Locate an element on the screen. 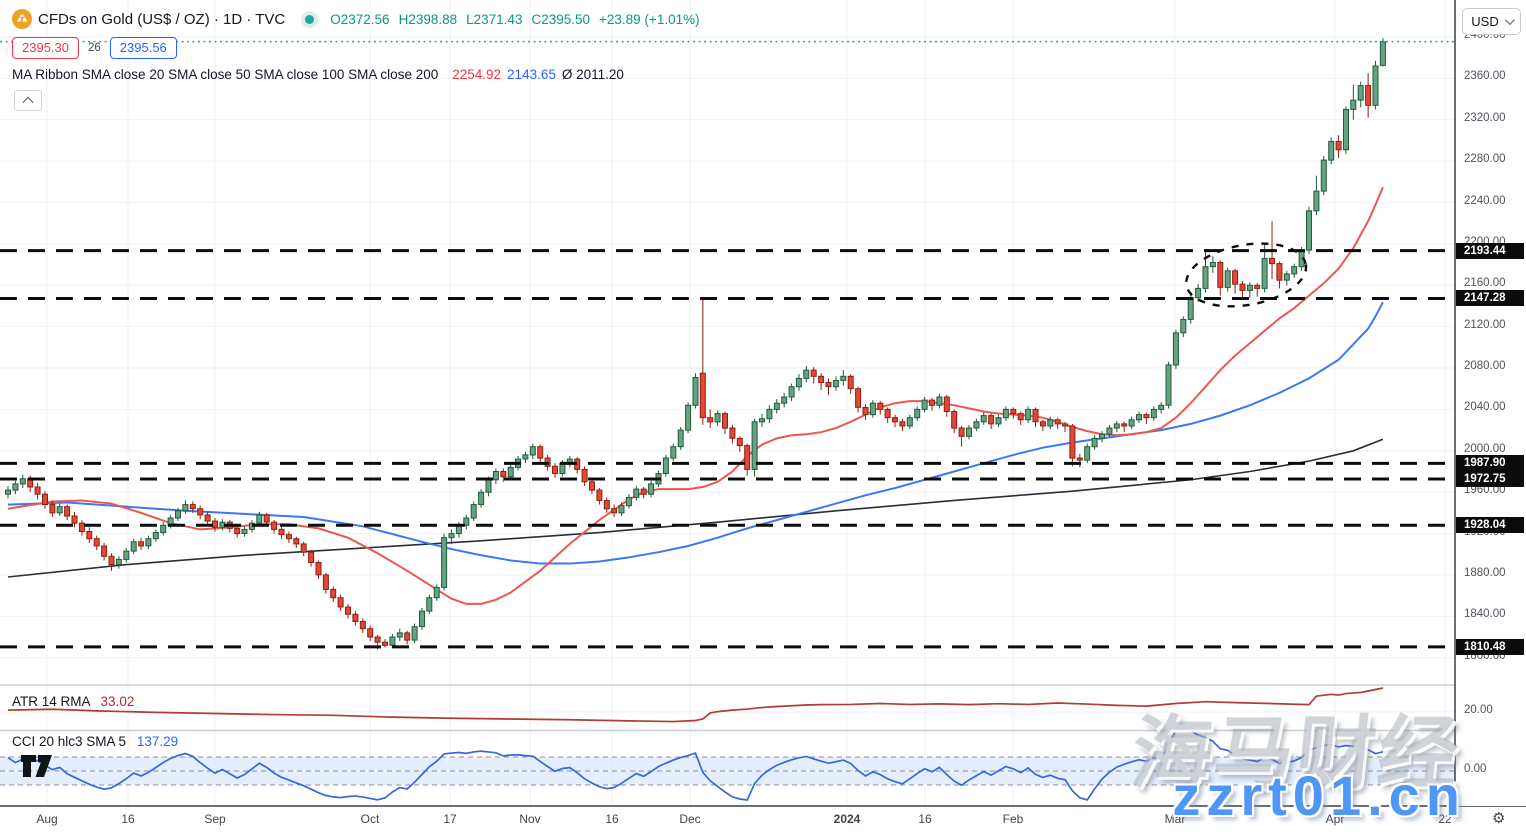 This screenshot has width=1526, height=833. tradingview-logo-icon is located at coordinates (39, 766).